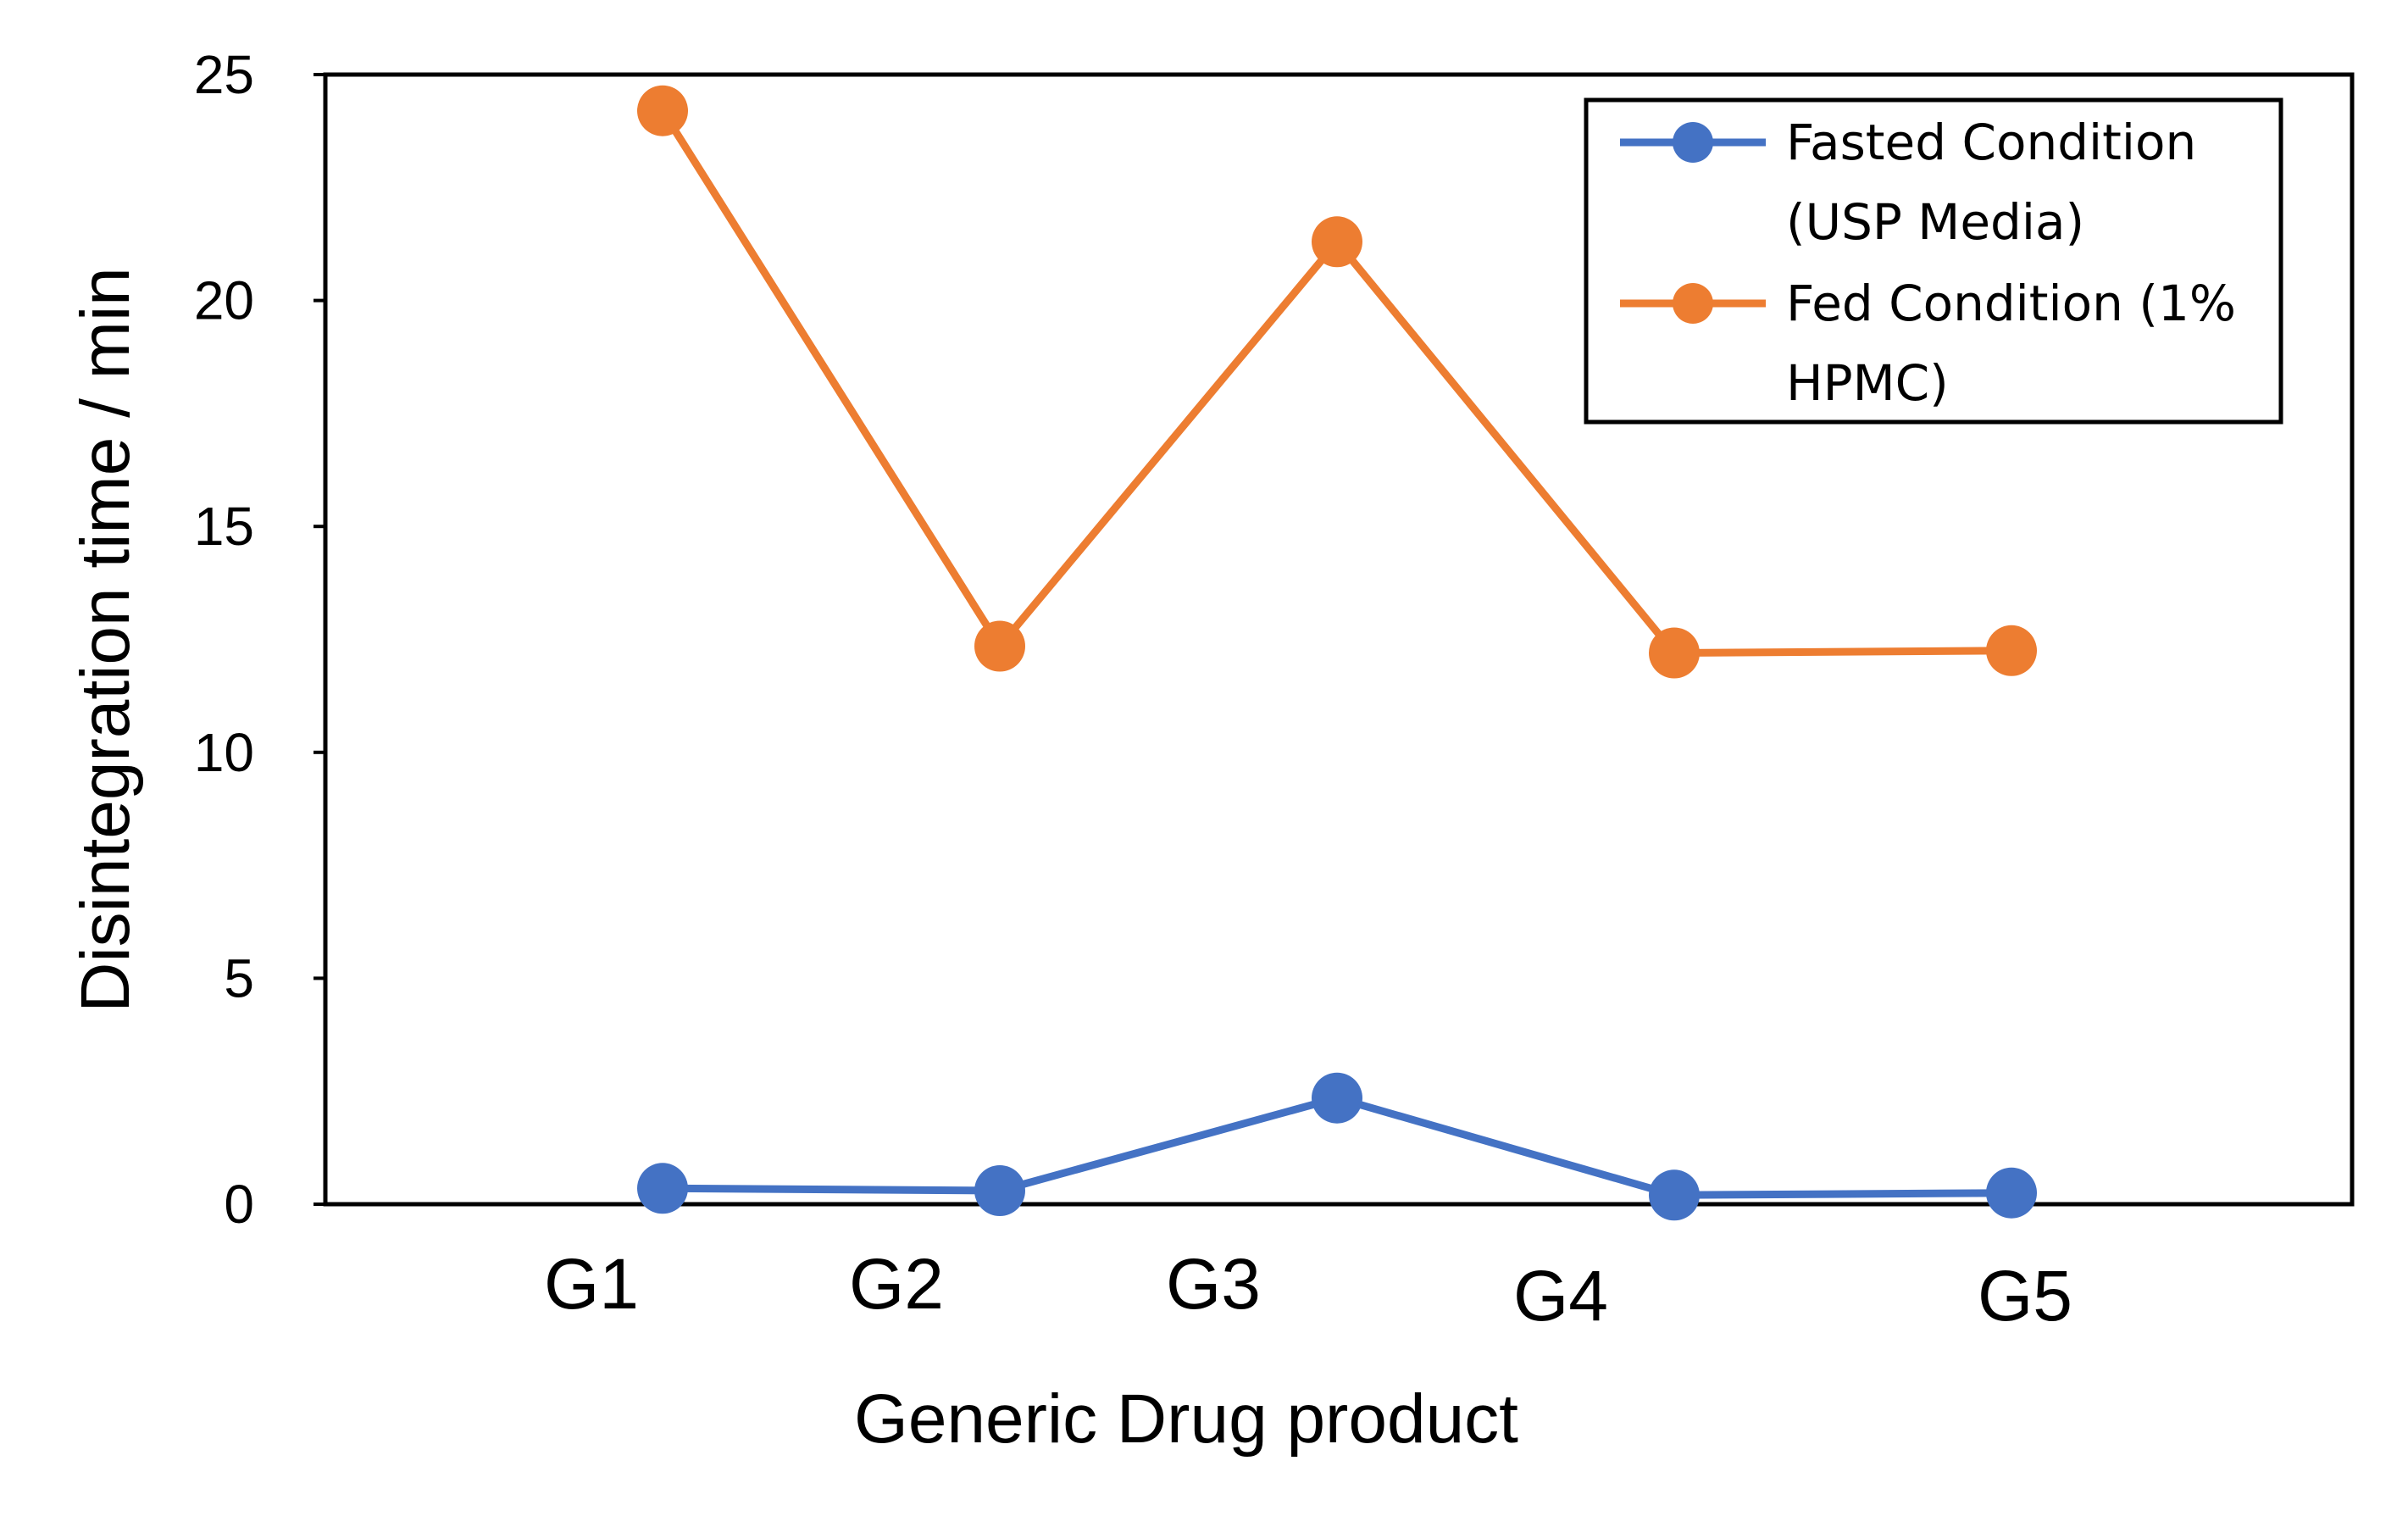  I want to click on legend-item: Fasted Condition (USP Media), so click(1908, 182).